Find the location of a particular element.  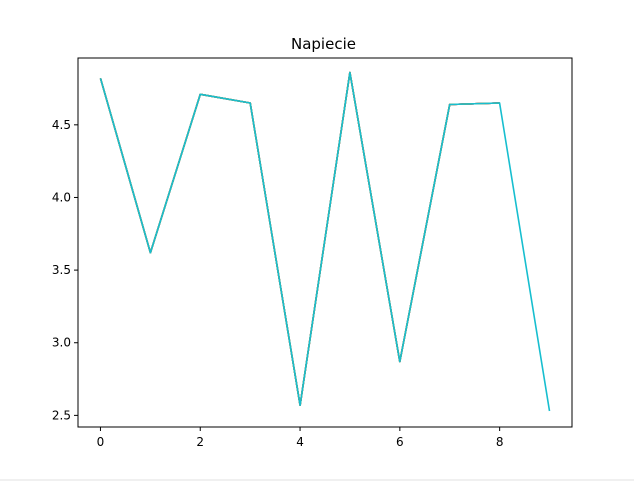

x-tick-label: 4 is located at coordinates (300, 442).